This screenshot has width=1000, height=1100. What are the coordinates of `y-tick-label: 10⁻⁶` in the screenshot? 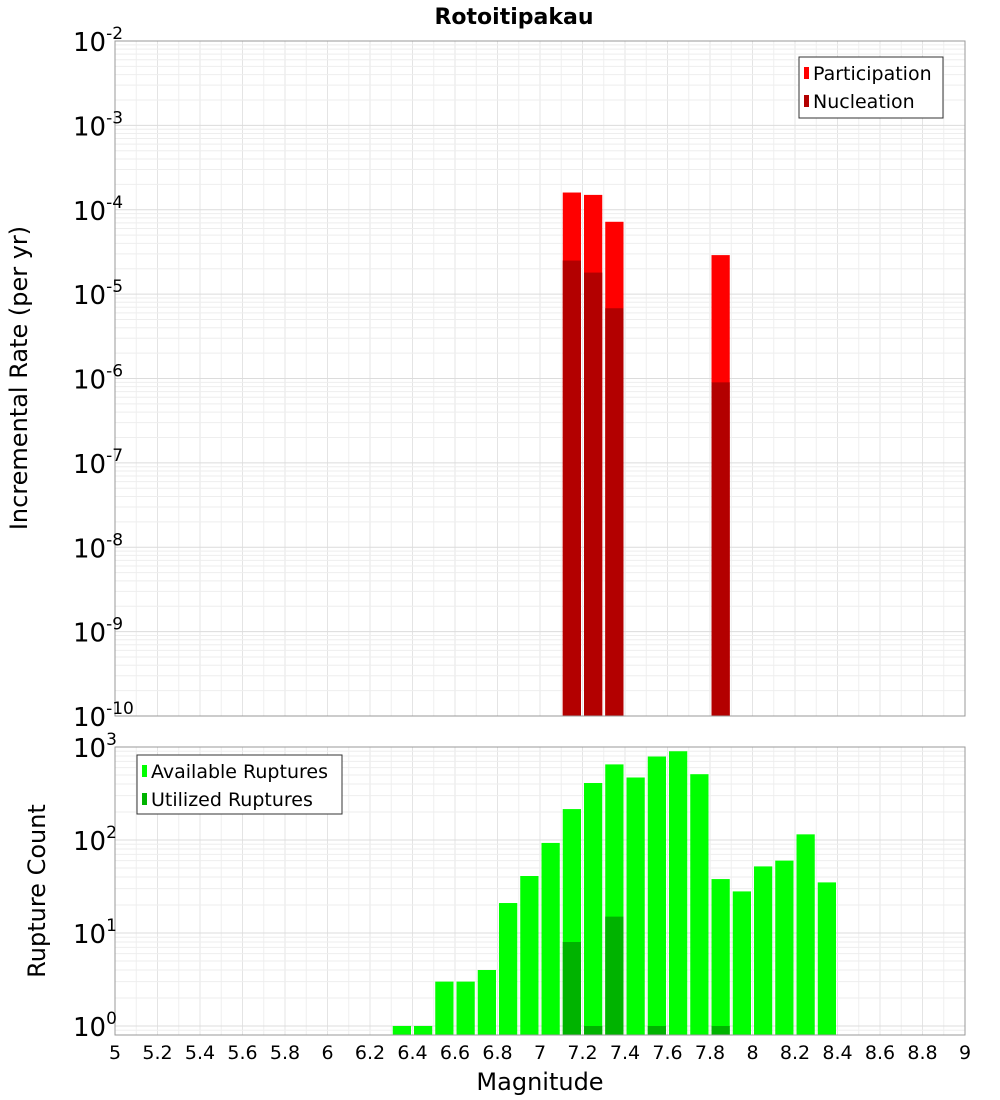 It's located at (98, 379).